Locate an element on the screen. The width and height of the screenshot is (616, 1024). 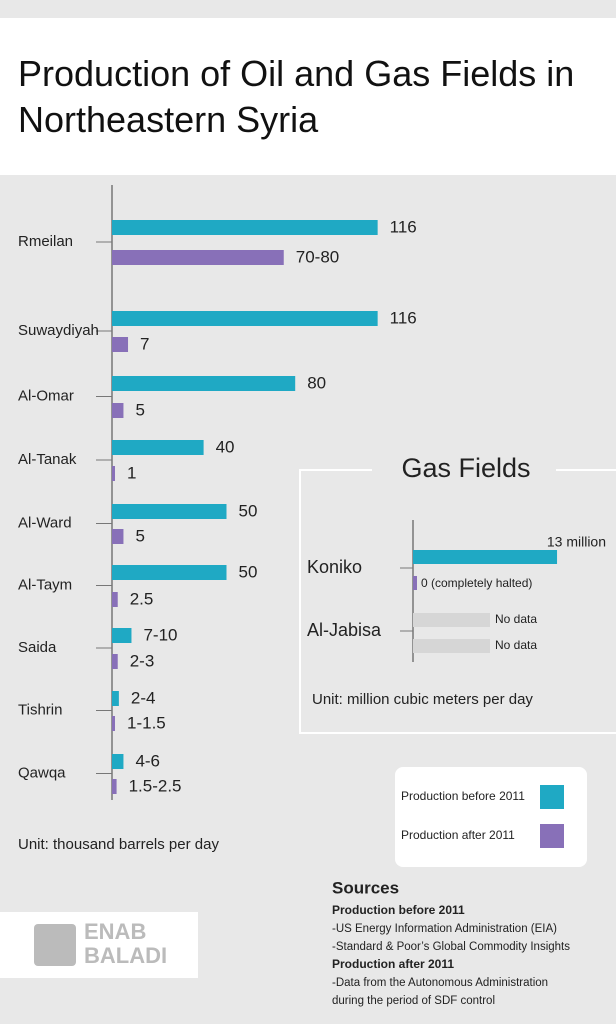
category-label: Al-Taym is located at coordinates (45, 584).